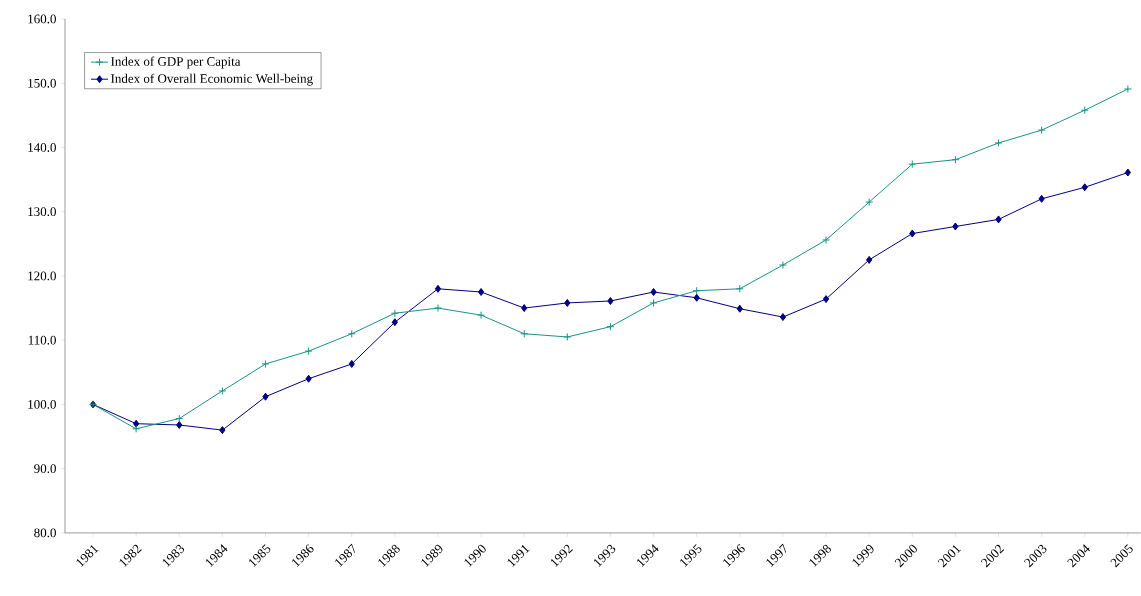 This screenshot has width=1141, height=596. What do you see at coordinates (42, 147) in the screenshot?
I see `y-tick-label: 140.0` at bounding box center [42, 147].